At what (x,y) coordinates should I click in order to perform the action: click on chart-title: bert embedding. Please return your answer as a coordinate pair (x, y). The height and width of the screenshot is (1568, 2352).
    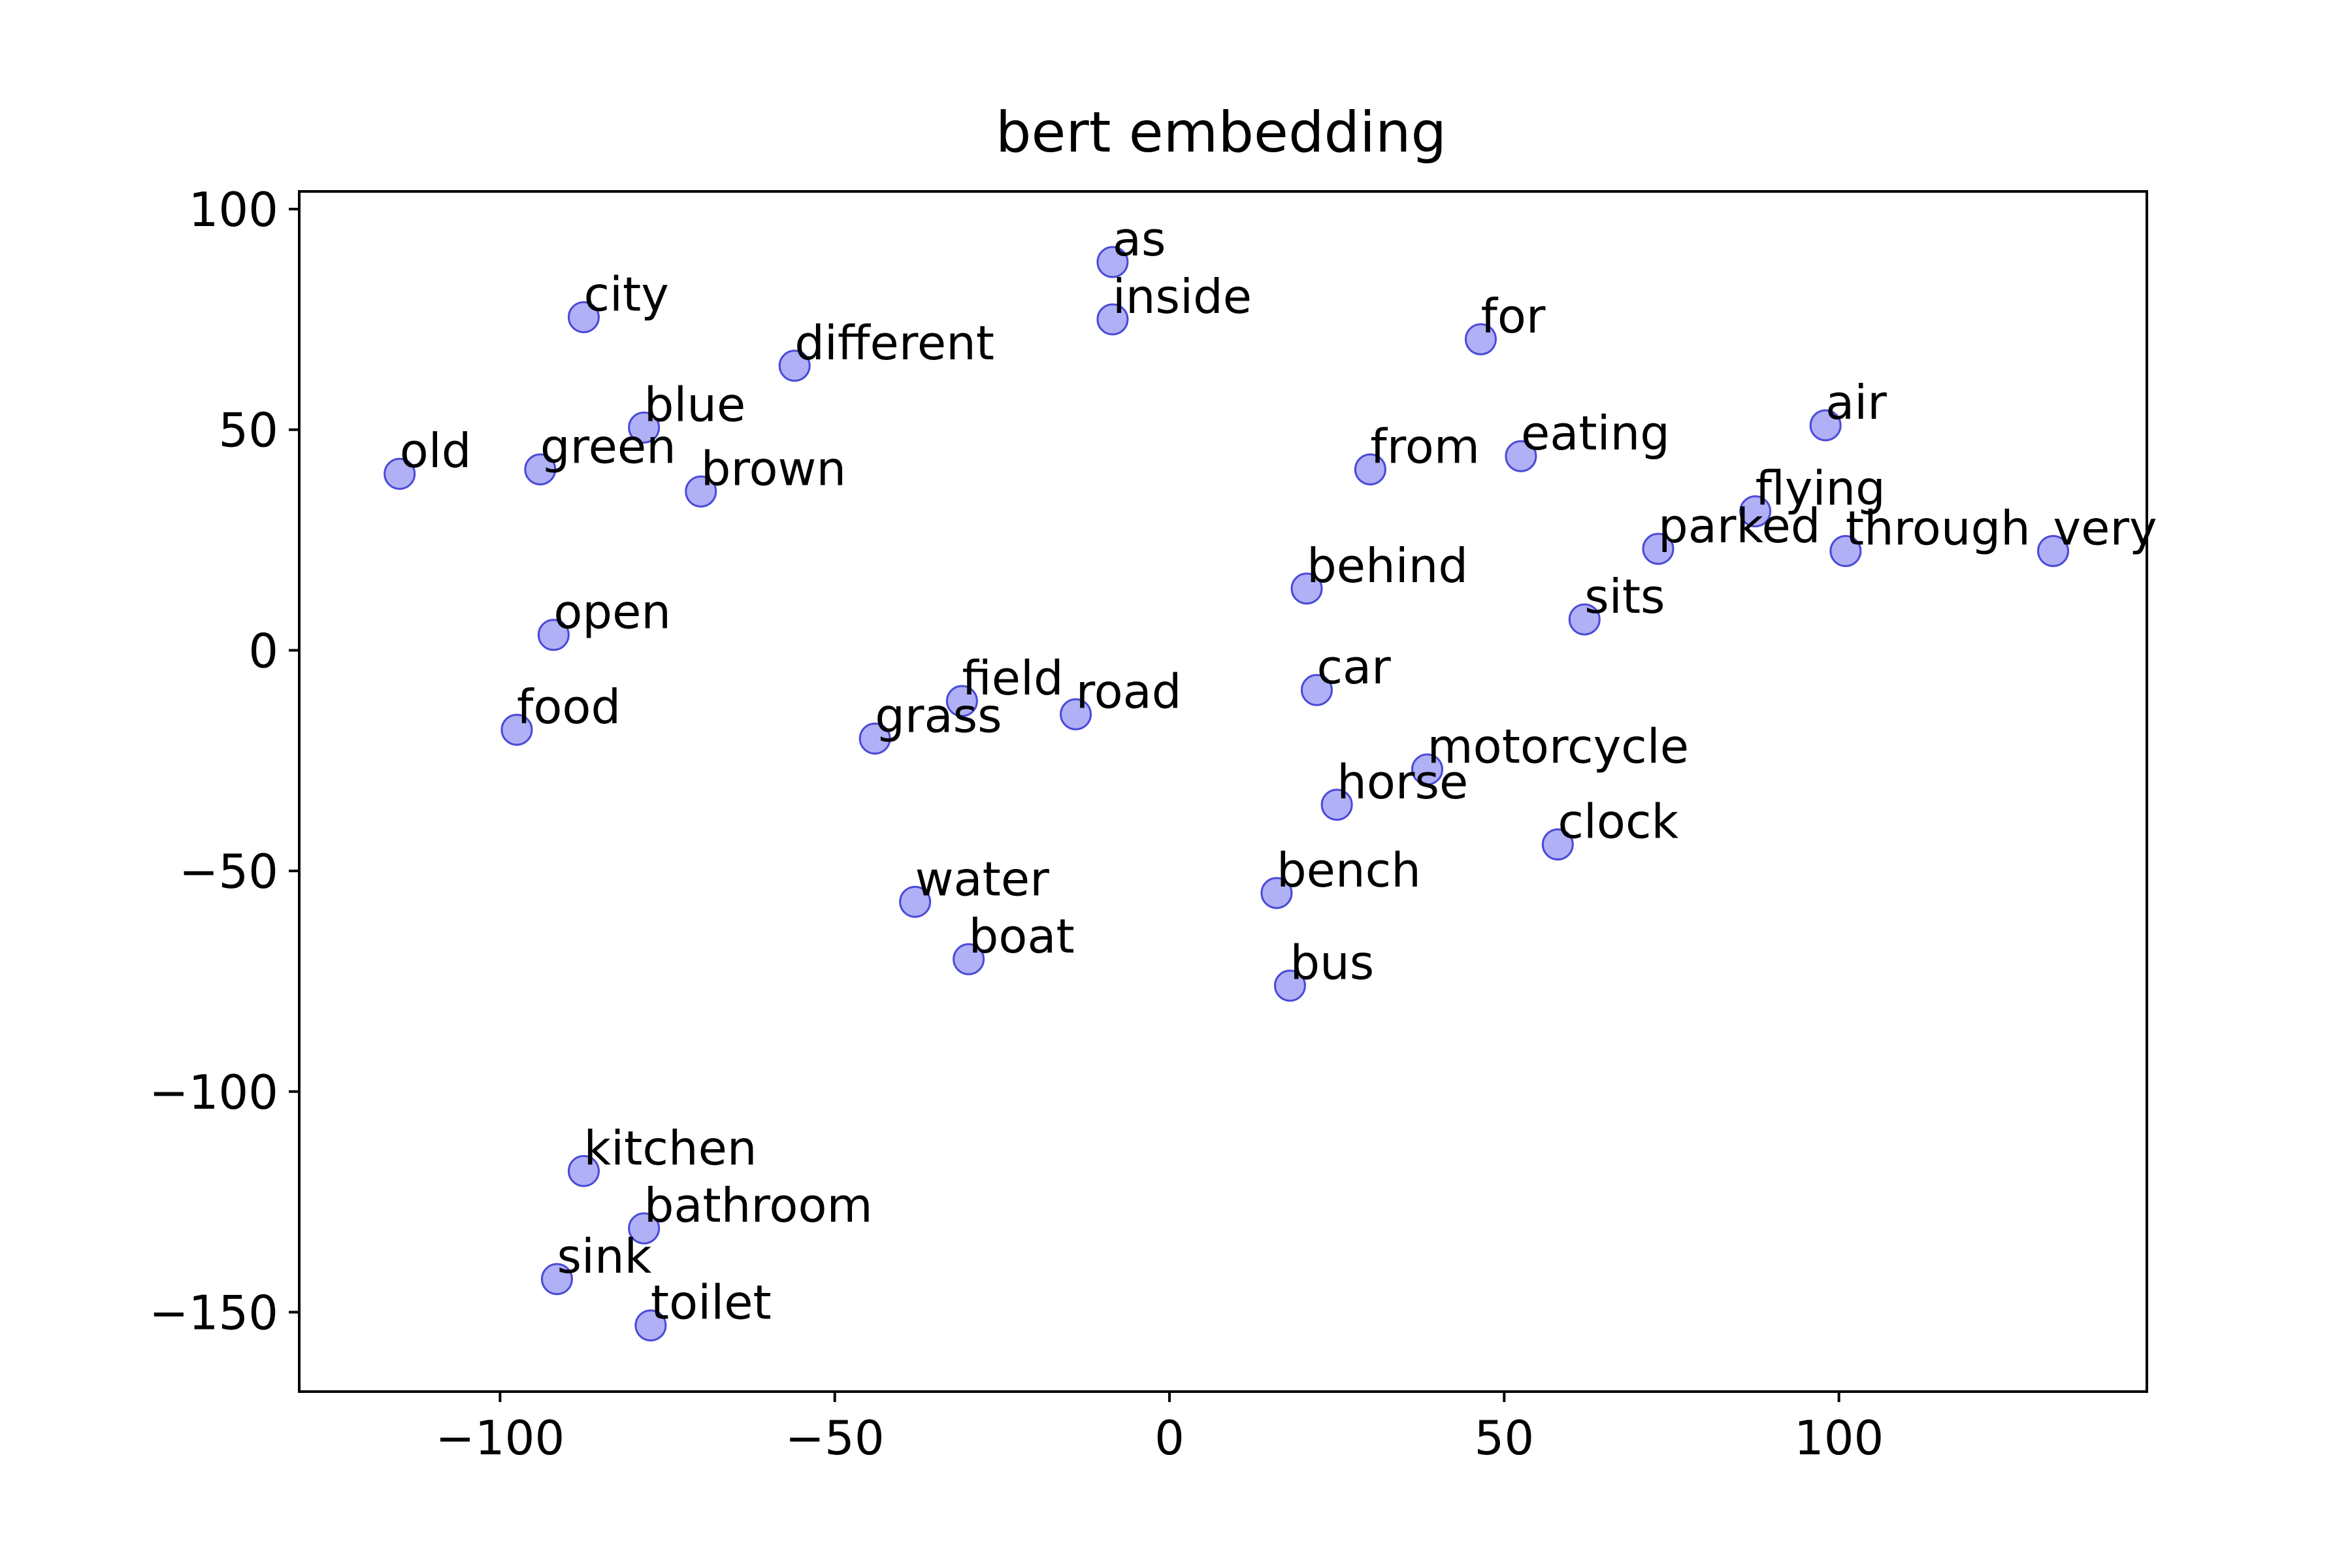
    Looking at the image, I should click on (1221, 132).